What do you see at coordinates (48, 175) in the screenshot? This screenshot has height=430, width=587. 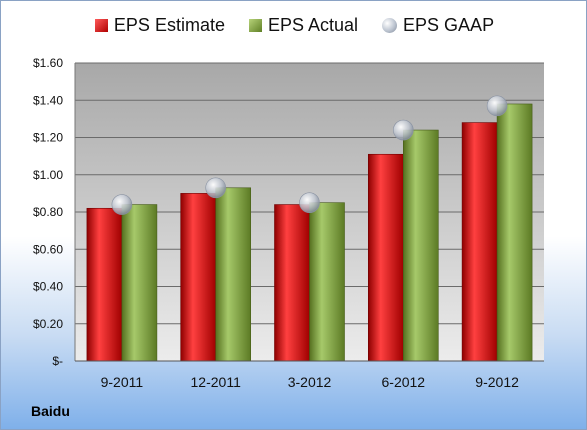 I see `y-tick-label: $1.00` at bounding box center [48, 175].